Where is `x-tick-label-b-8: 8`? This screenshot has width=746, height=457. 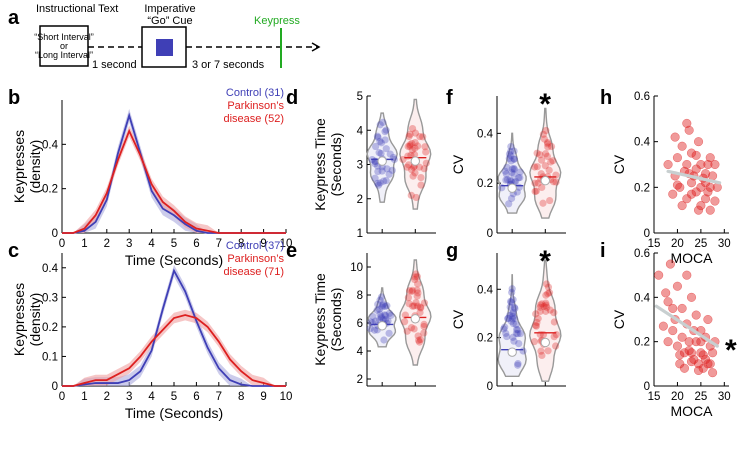 x-tick-label-b-8: 8 is located at coordinates (241, 244).